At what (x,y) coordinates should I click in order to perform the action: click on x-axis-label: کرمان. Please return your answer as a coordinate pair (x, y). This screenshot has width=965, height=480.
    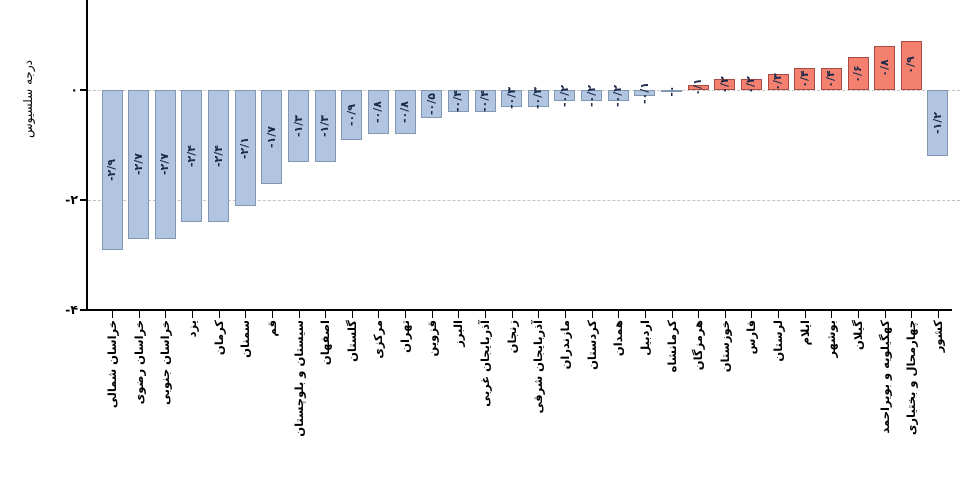
    Looking at the image, I should click on (218, 338).